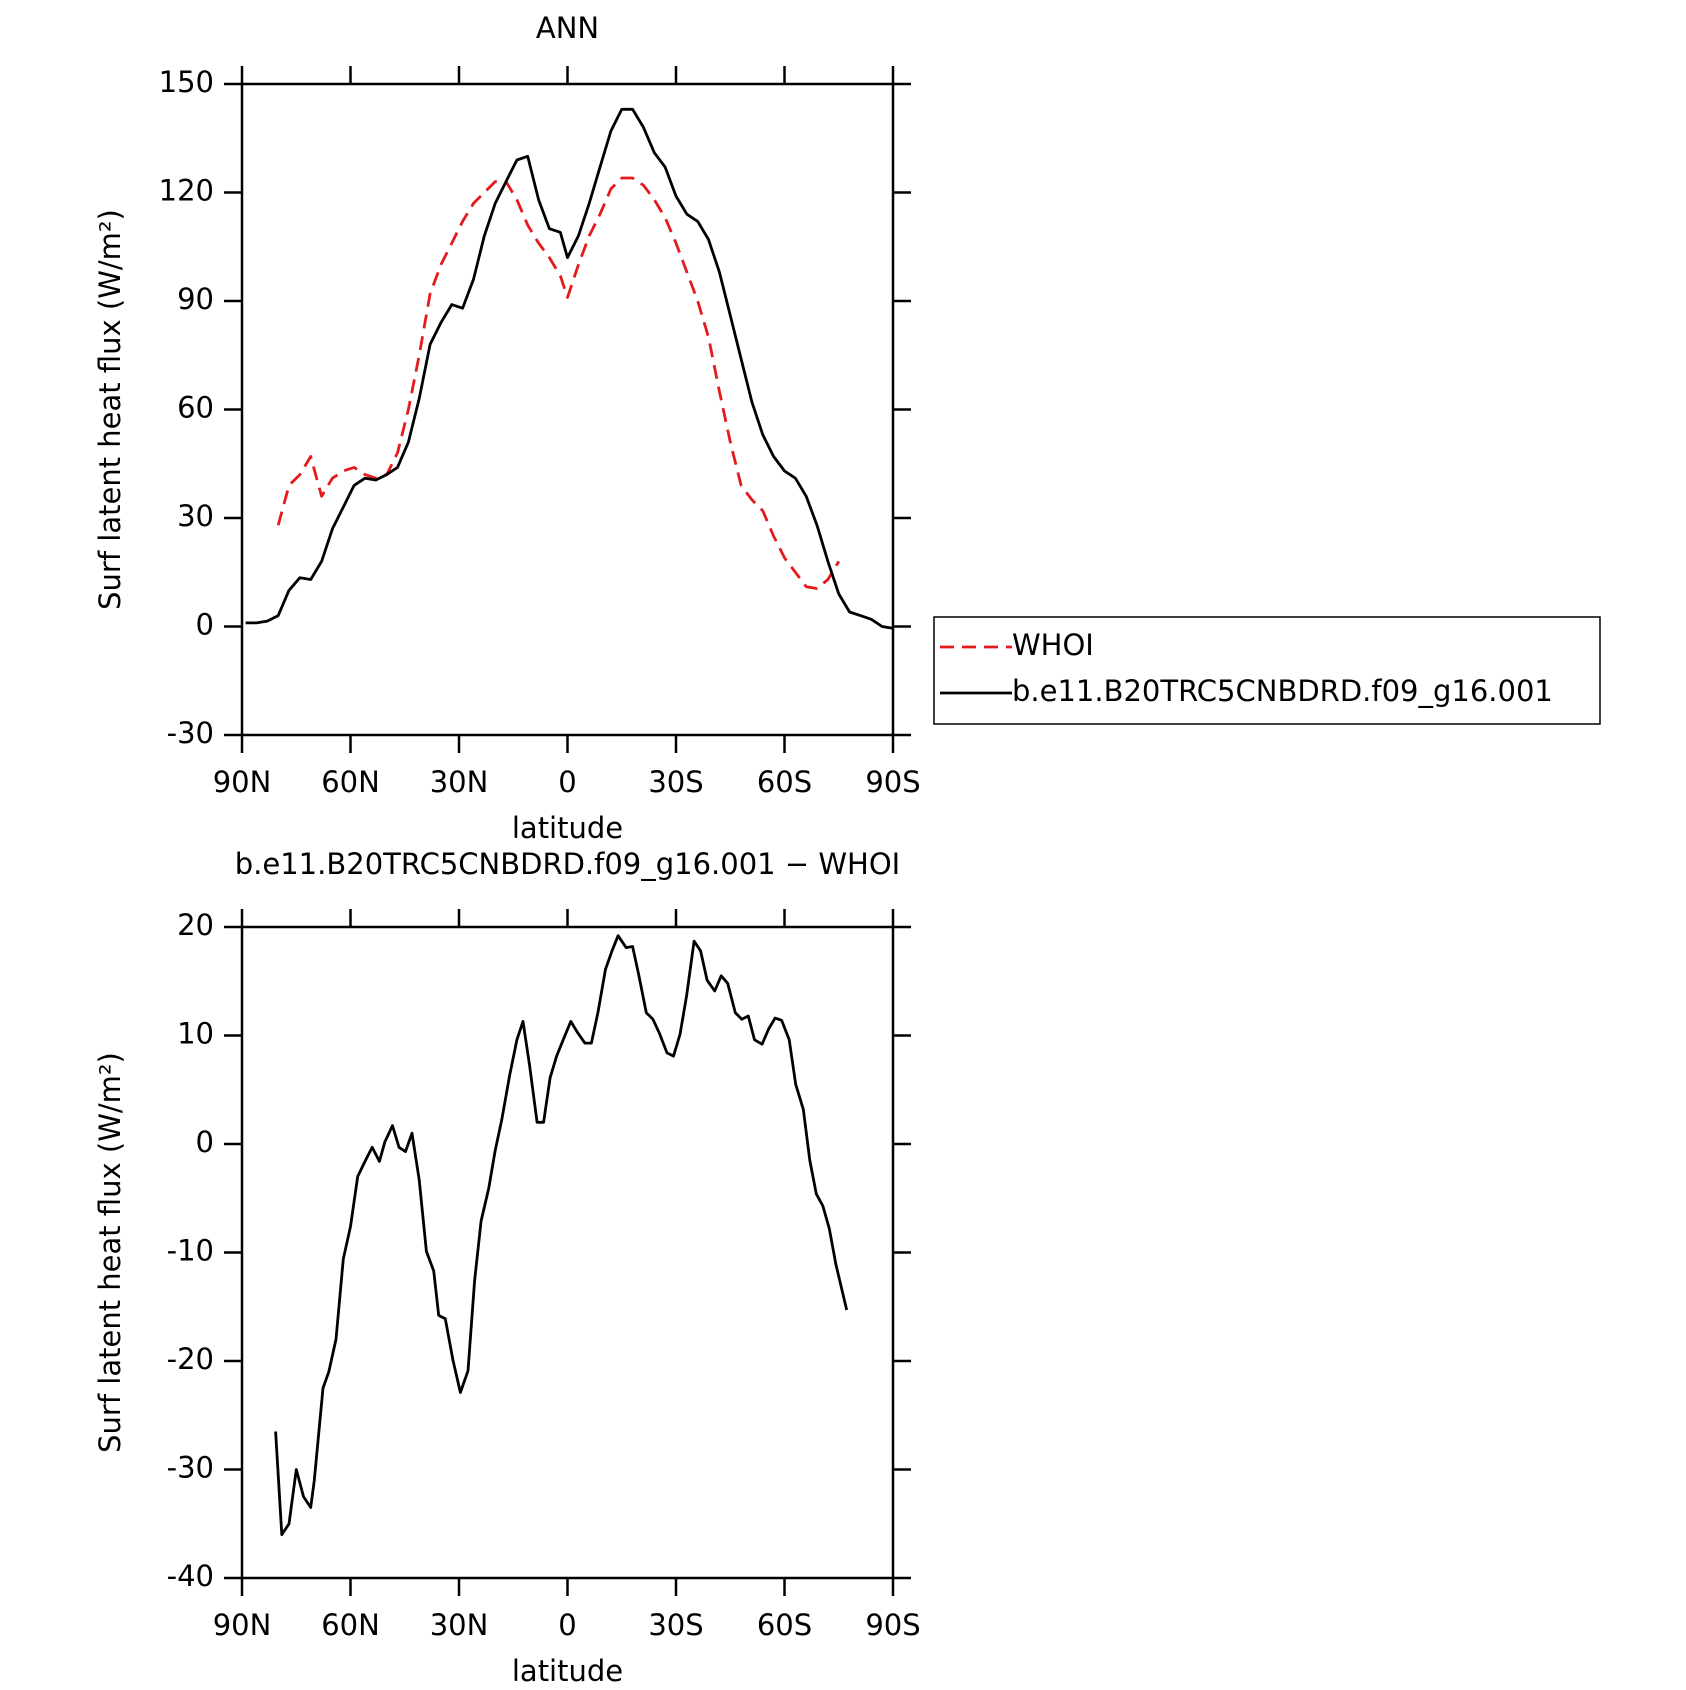 The width and height of the screenshot is (1686, 1690). I want to click on y-tick-label: 30, so click(195, 516).